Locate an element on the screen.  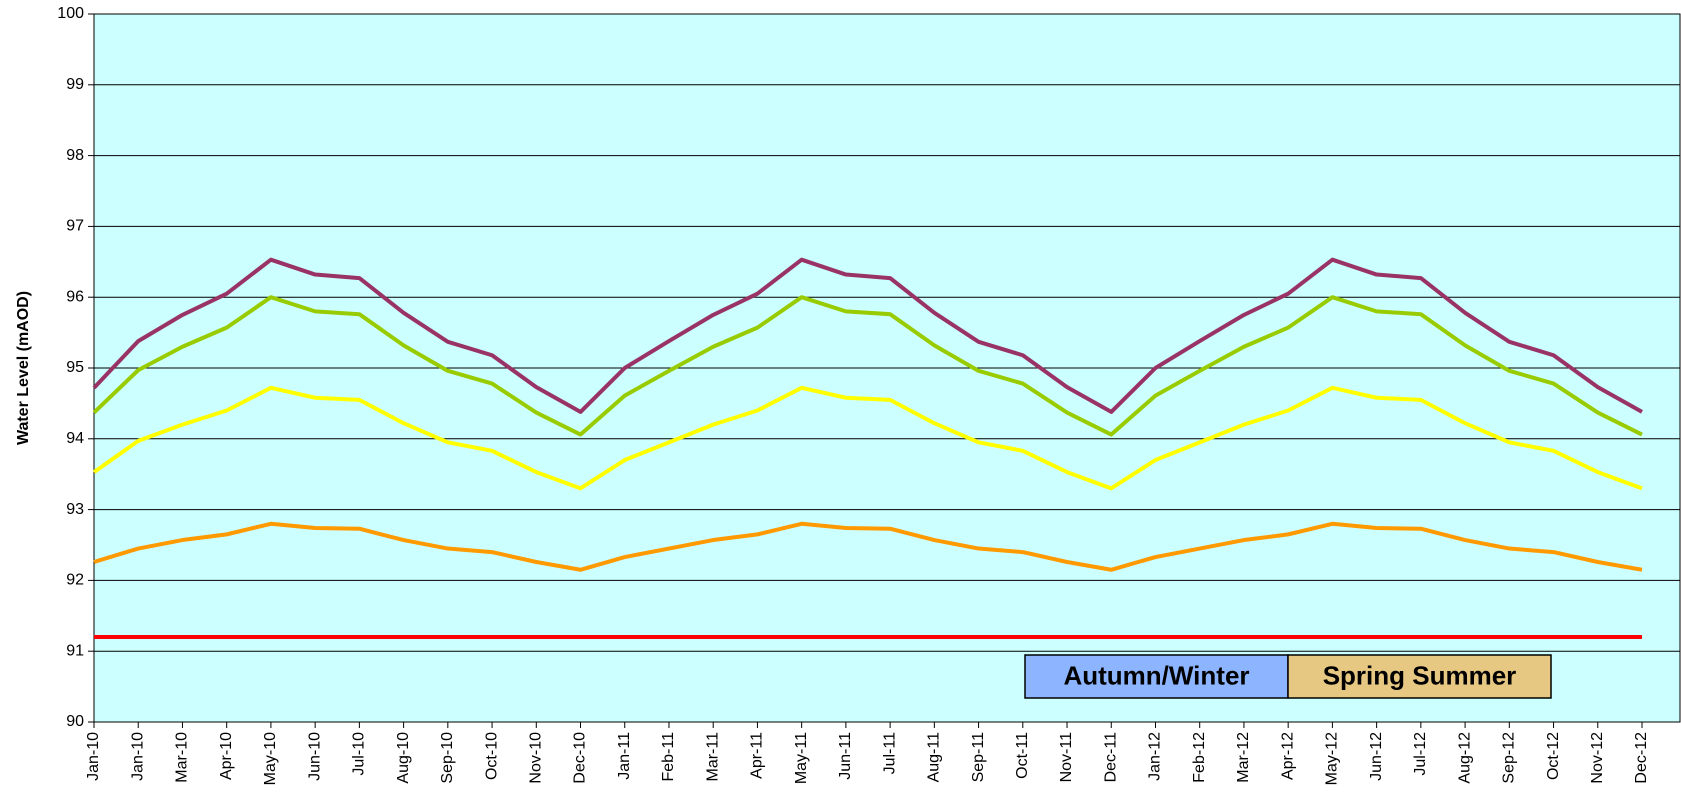
x-tick-label: Jun-12 is located at coordinates (1376, 756).